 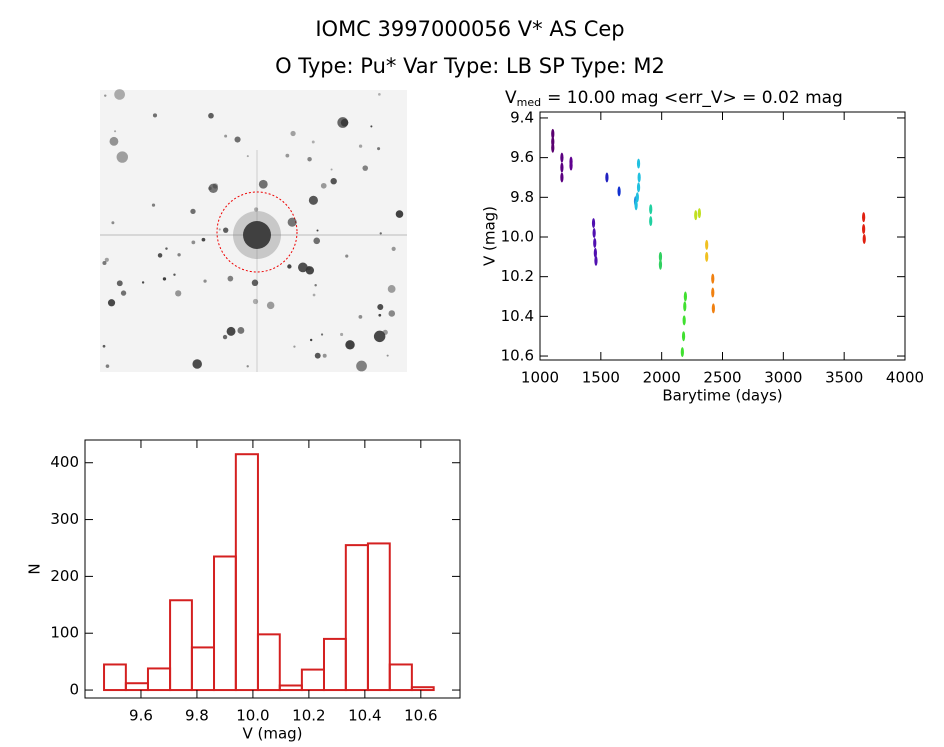 I want to click on y-axis-label: V (mag), so click(x=490, y=236).